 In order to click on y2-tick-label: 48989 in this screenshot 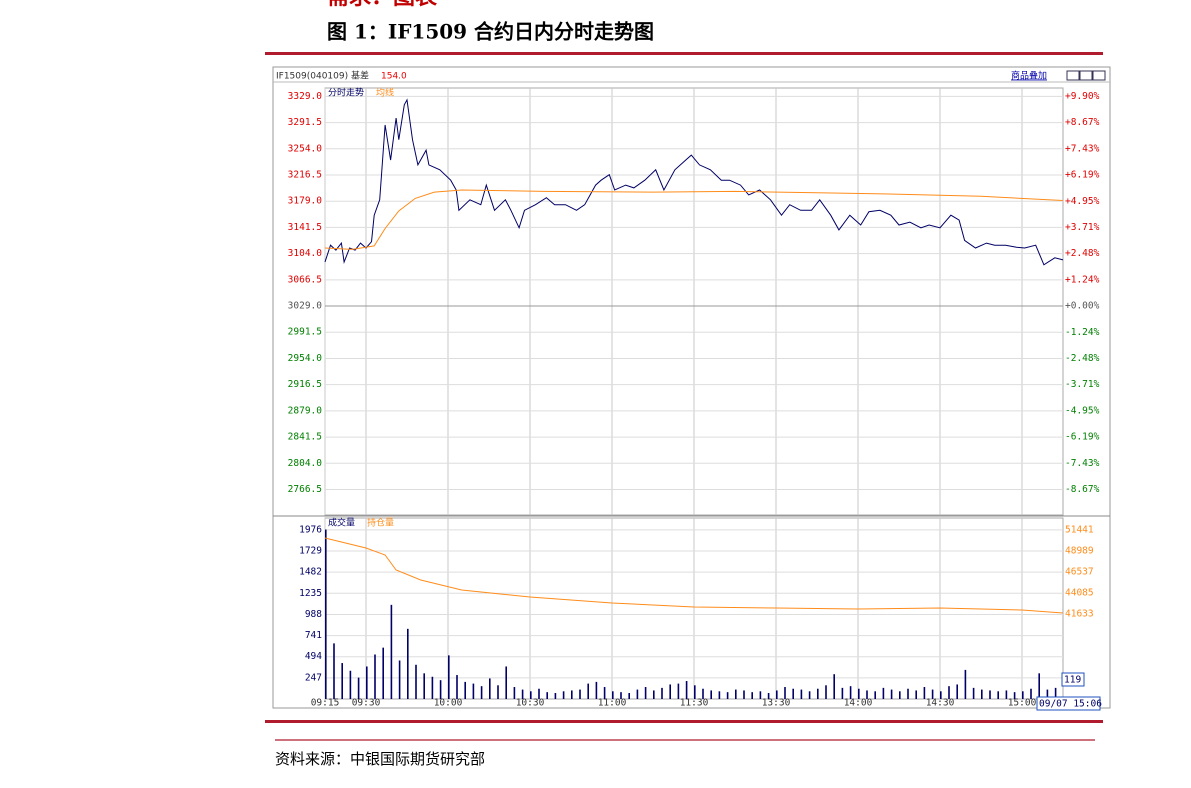, I will do `click(1079, 550)`.